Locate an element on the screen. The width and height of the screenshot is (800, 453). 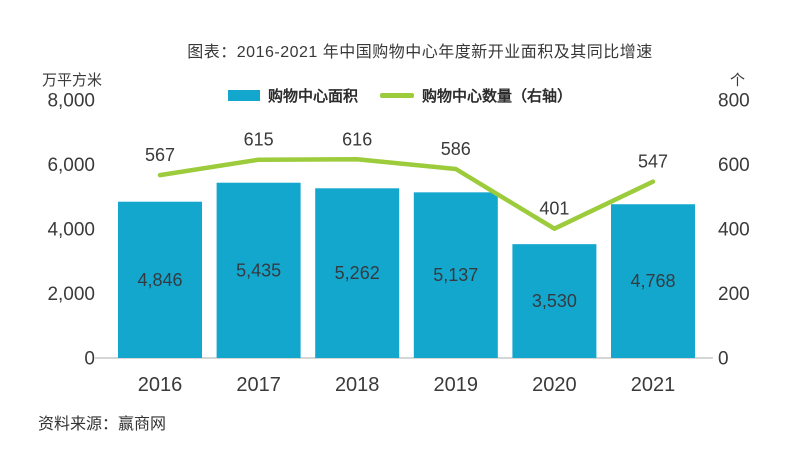
line-value-label-2019: 586 is located at coordinates (456, 149).